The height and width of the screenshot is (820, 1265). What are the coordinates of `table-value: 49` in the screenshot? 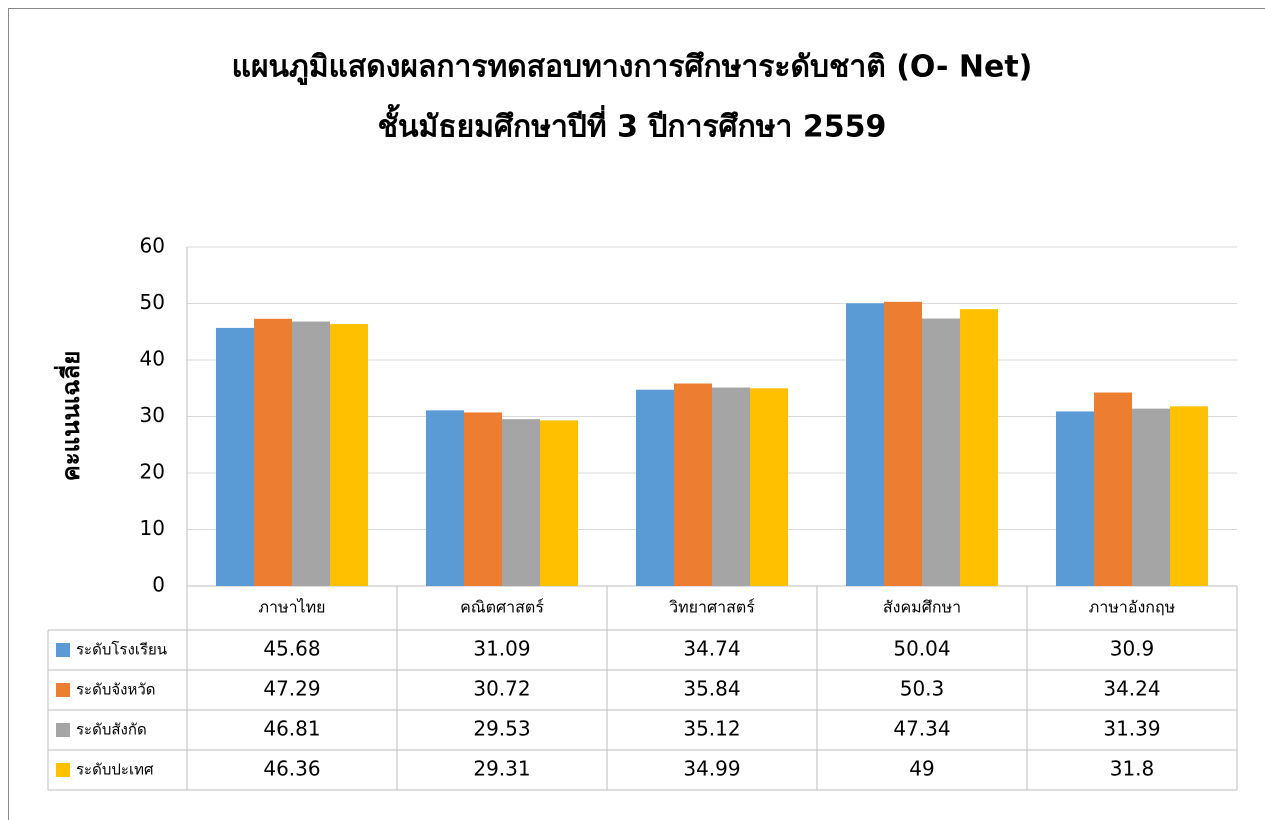 It's located at (921, 769).